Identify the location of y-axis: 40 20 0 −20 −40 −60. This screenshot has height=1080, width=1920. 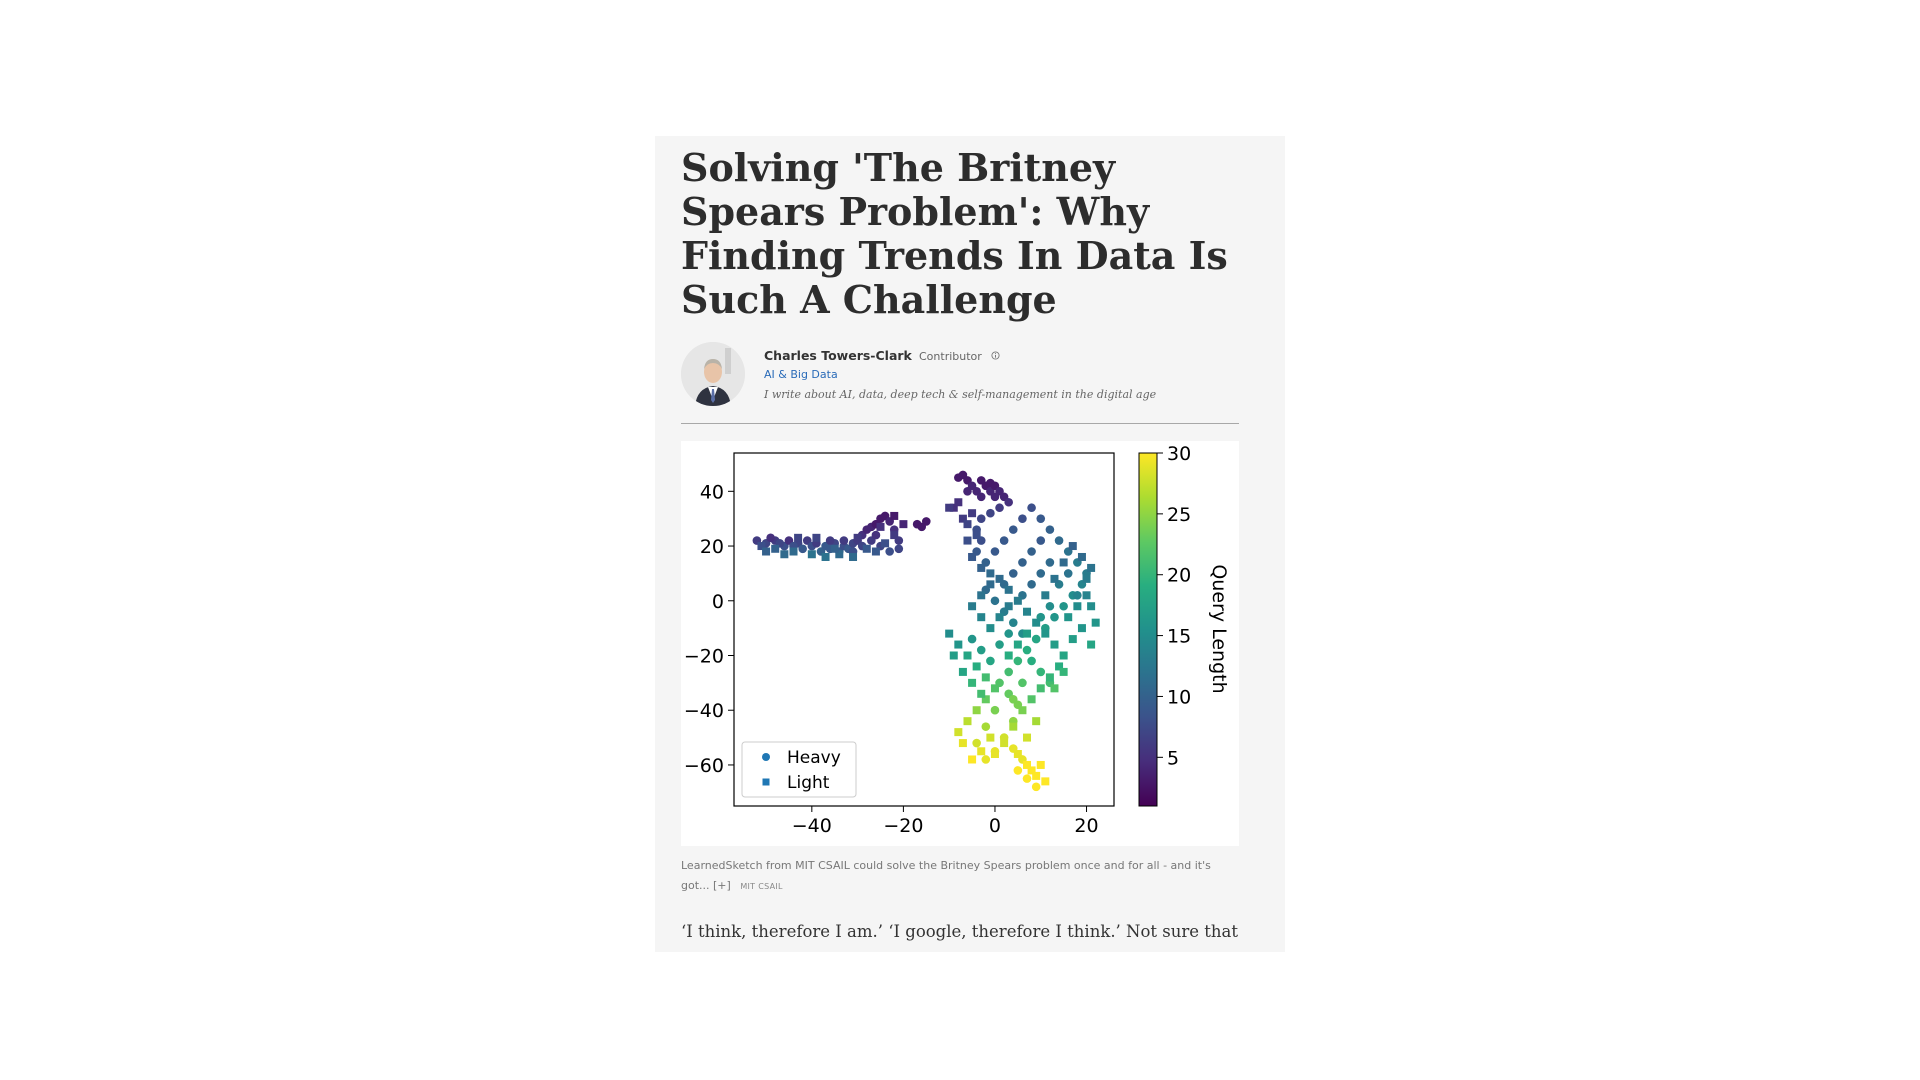
(709, 629).